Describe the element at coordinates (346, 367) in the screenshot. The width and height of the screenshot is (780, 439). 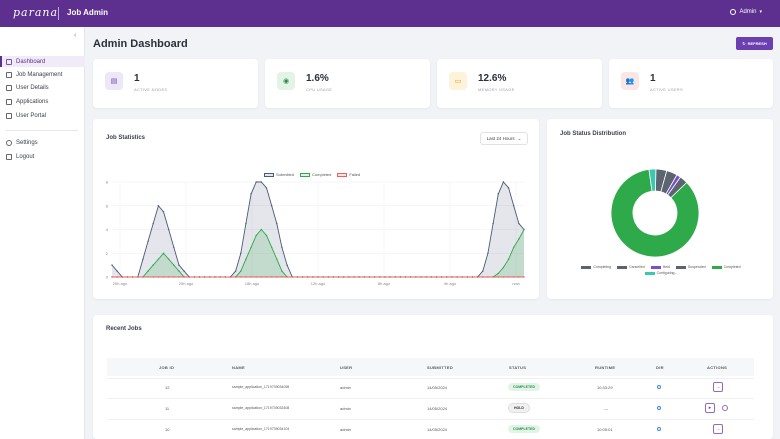
I see `column-header-user: USER` at that location.